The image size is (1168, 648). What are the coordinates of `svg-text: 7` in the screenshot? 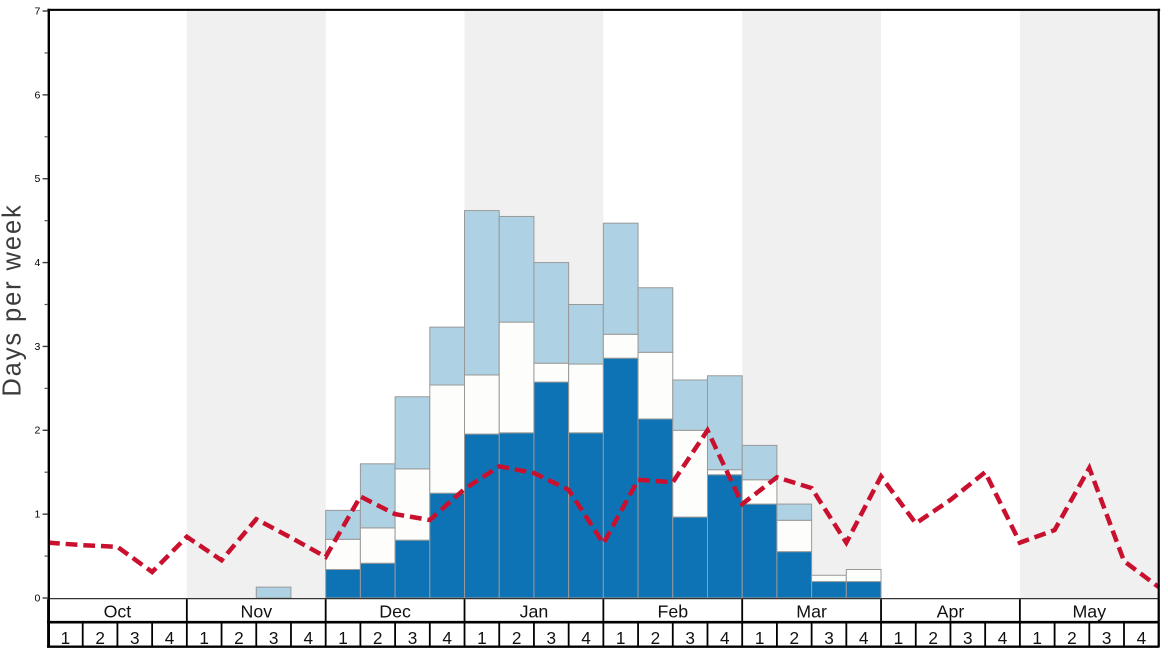 It's located at (37, 11).